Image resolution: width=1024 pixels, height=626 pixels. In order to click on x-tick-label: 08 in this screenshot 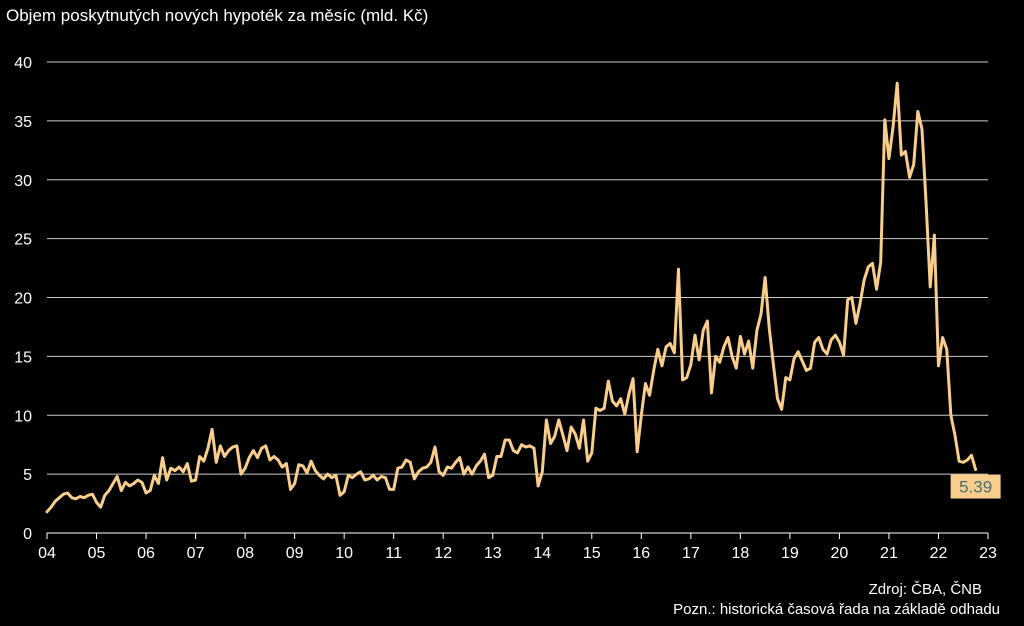, I will do `click(245, 553)`.